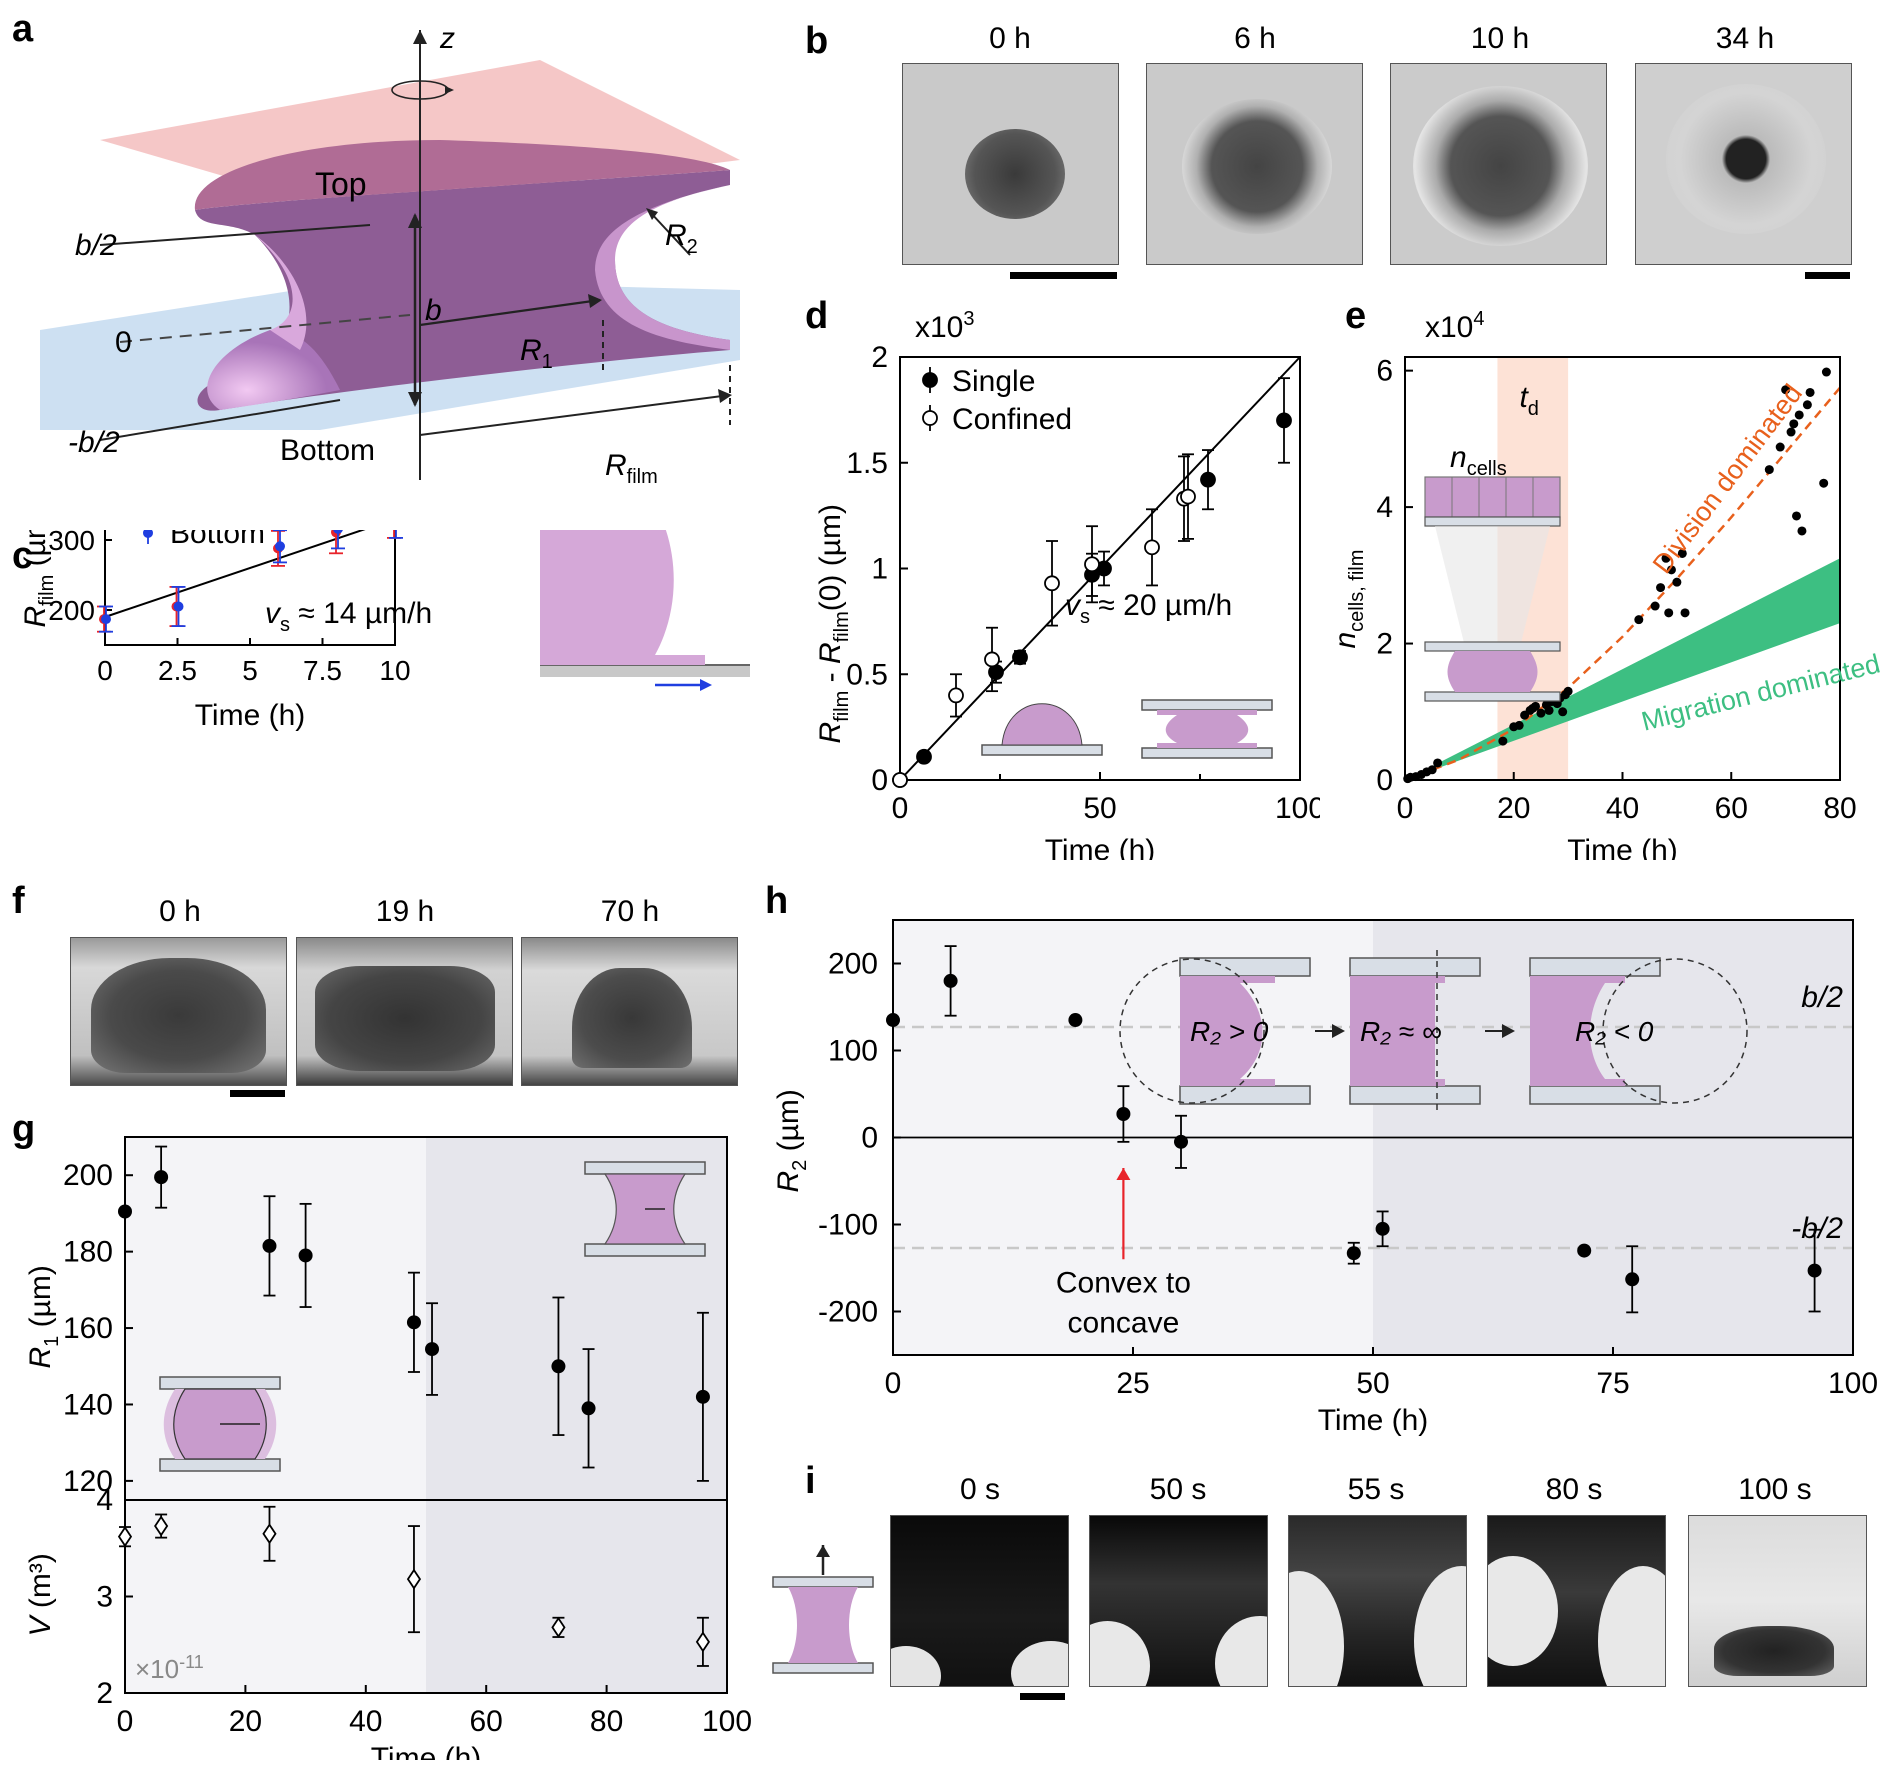 The height and width of the screenshot is (1776, 1890). Describe the element at coordinates (125, 1721) in the screenshot. I see `g-xtick-label: 0` at that location.